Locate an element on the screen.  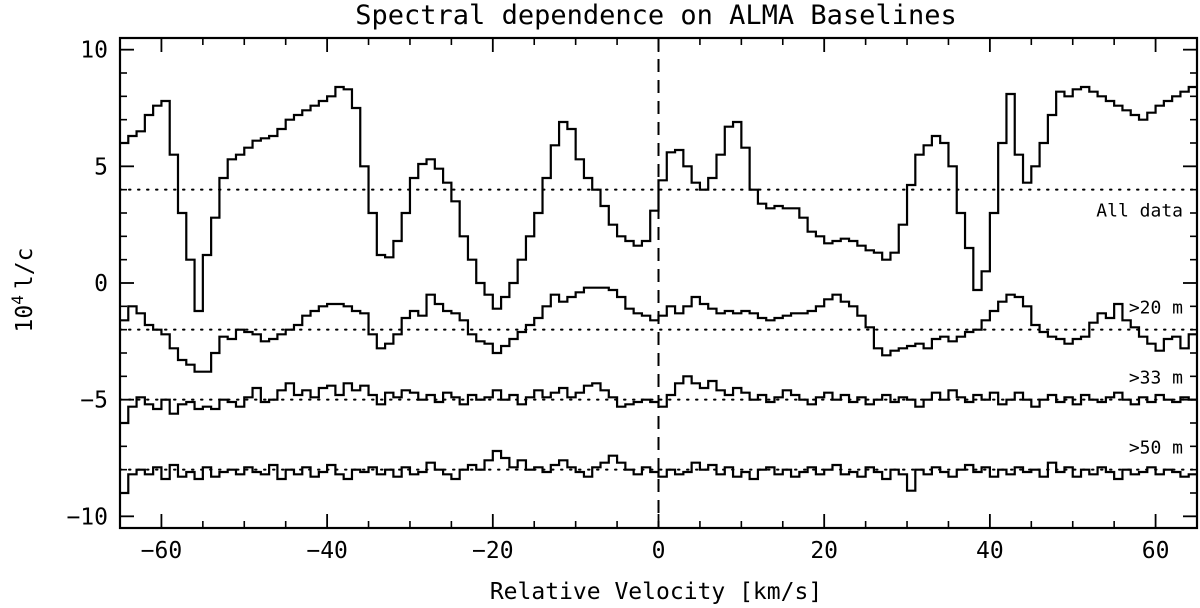
y-tick-label: −5 is located at coordinates (94, 401).